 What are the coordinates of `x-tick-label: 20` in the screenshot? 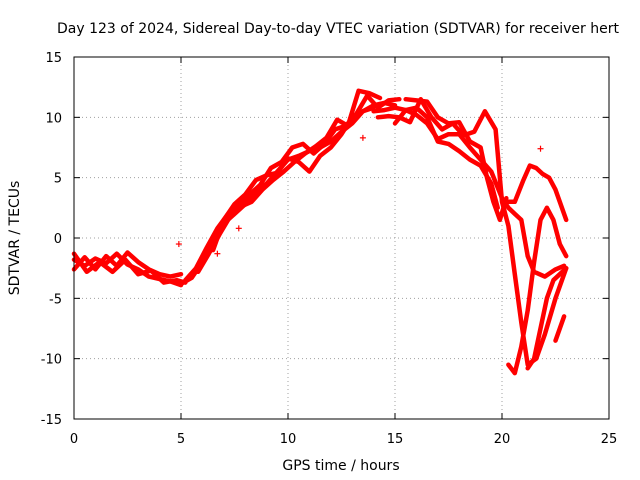 It's located at (502, 439).